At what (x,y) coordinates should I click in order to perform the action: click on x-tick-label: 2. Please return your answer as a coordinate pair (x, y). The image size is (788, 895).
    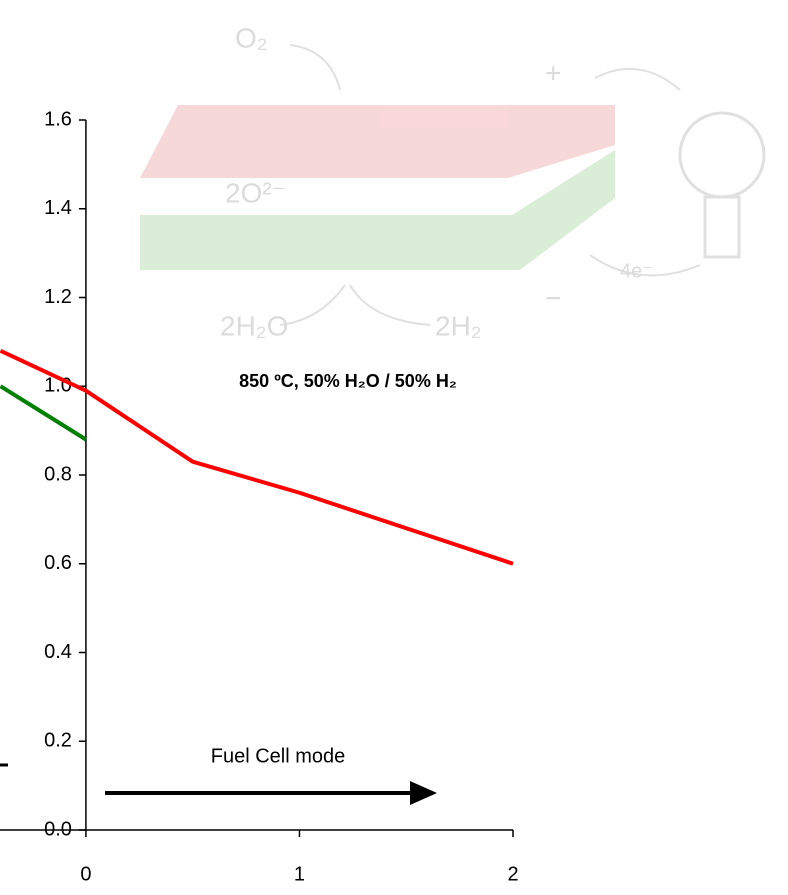
    Looking at the image, I should click on (512, 874).